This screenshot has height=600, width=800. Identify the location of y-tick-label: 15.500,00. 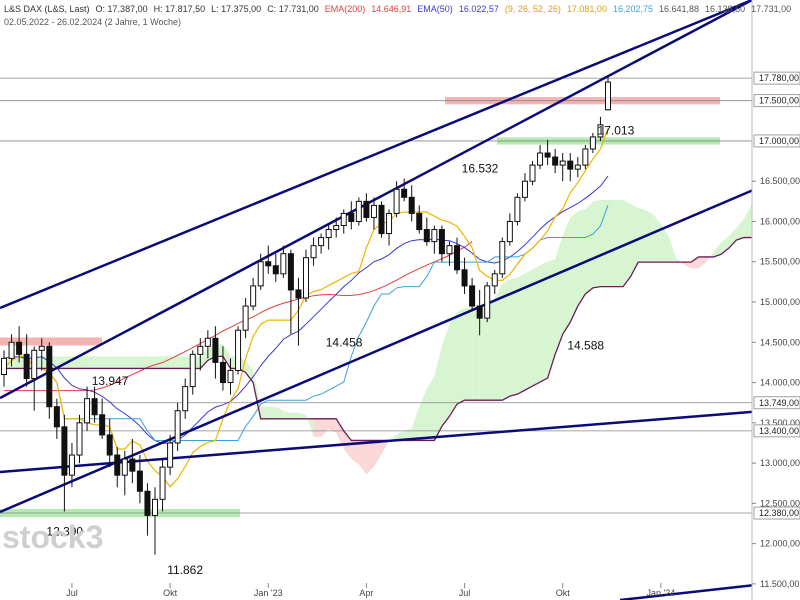
(780, 262).